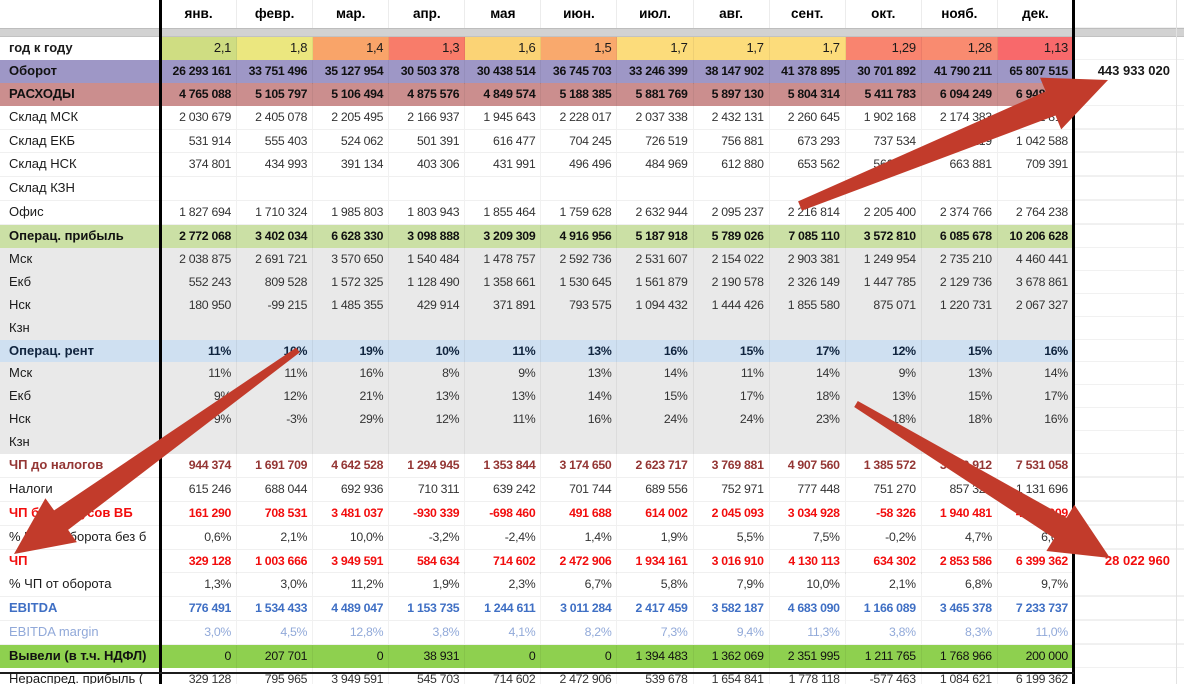 The height and width of the screenshot is (684, 1184). What do you see at coordinates (655, 561) in the screenshot?
I see `cell: 1 934 161` at bounding box center [655, 561].